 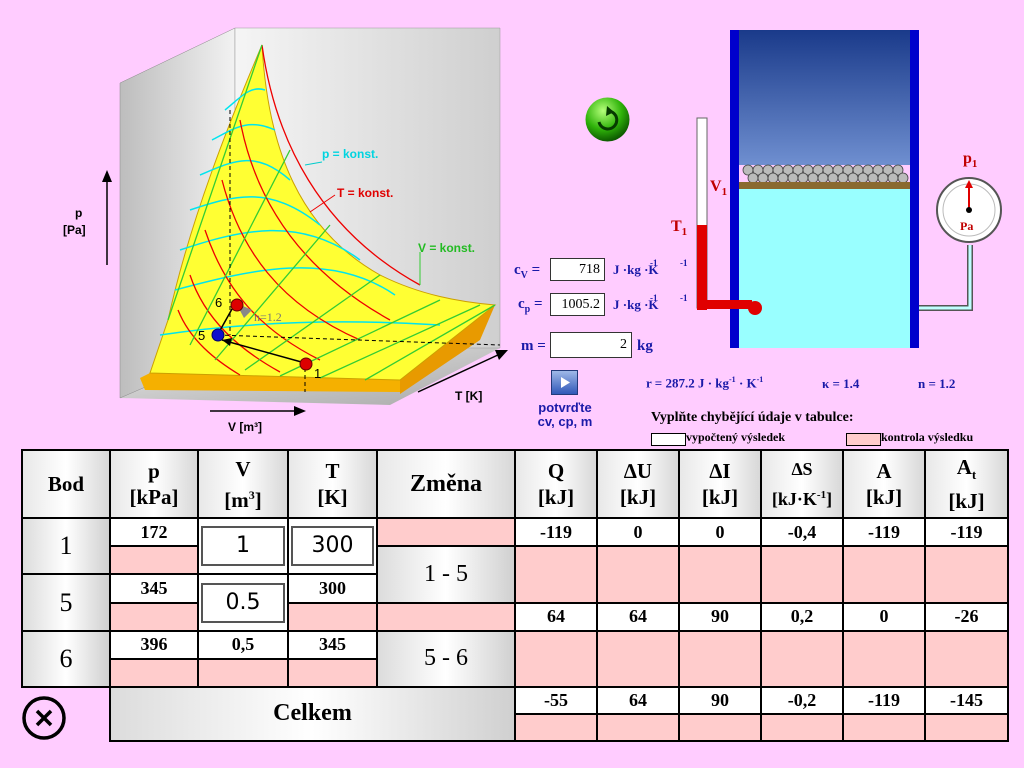 I want to click on v1-label: V1, so click(x=719, y=188).